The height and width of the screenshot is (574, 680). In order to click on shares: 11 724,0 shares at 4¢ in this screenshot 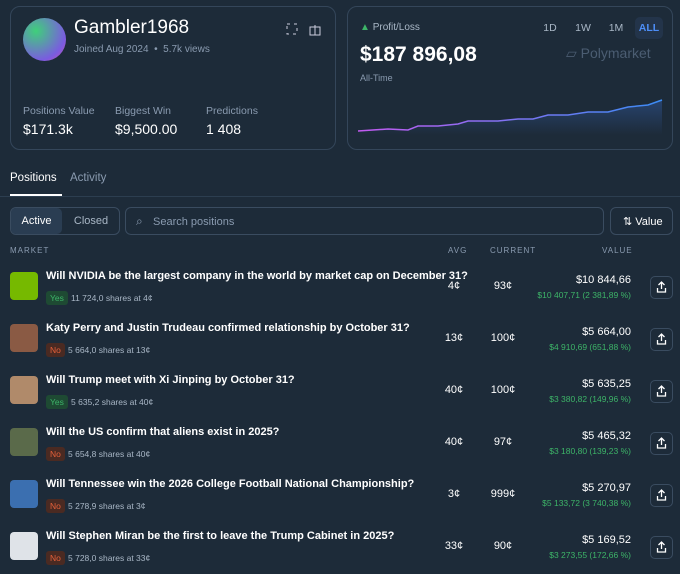, I will do `click(112, 298)`.